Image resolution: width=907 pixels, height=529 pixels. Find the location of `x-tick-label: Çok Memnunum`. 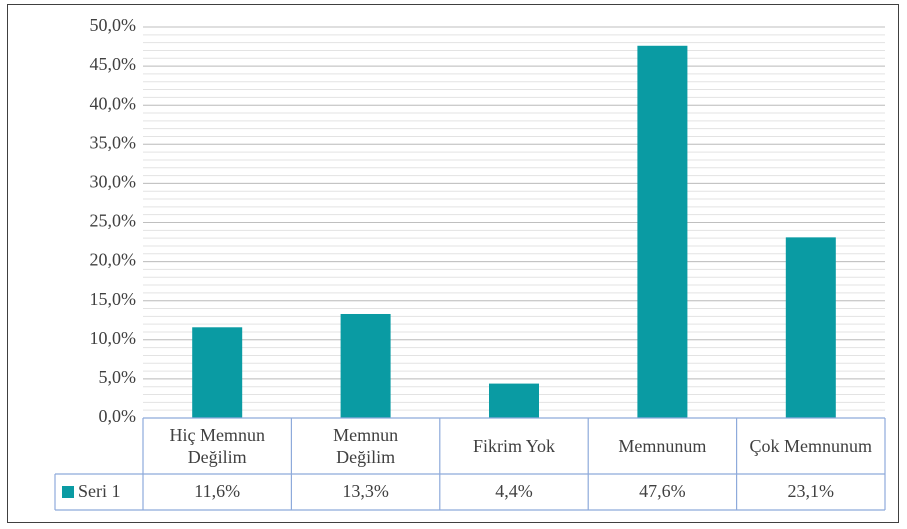

x-tick-label: Çok Memnunum is located at coordinates (811, 446).